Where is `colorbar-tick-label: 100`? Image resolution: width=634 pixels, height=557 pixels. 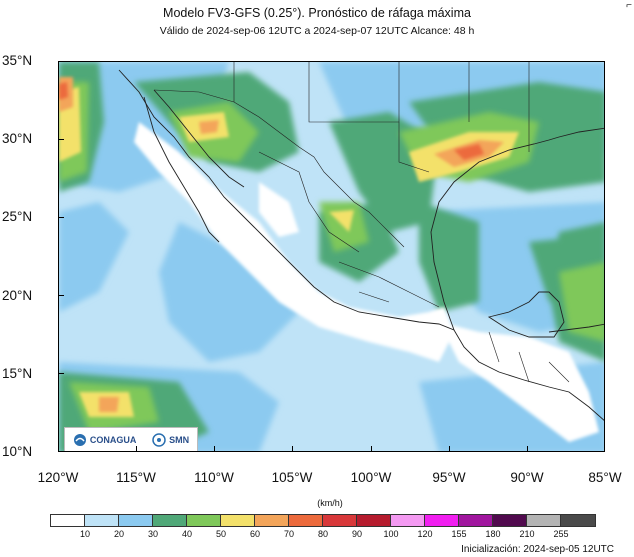
colorbar-tick-label: 100 is located at coordinates (391, 534).